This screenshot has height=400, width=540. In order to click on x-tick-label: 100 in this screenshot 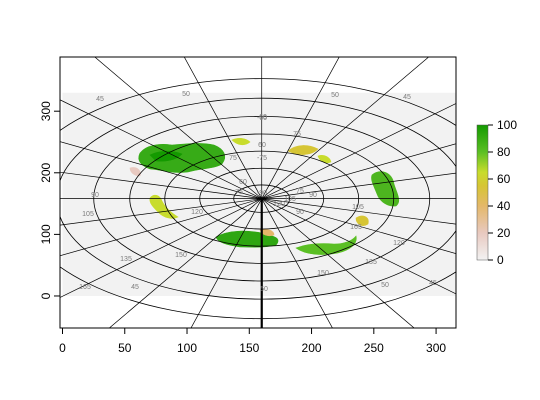, I will do `click(187, 348)`.